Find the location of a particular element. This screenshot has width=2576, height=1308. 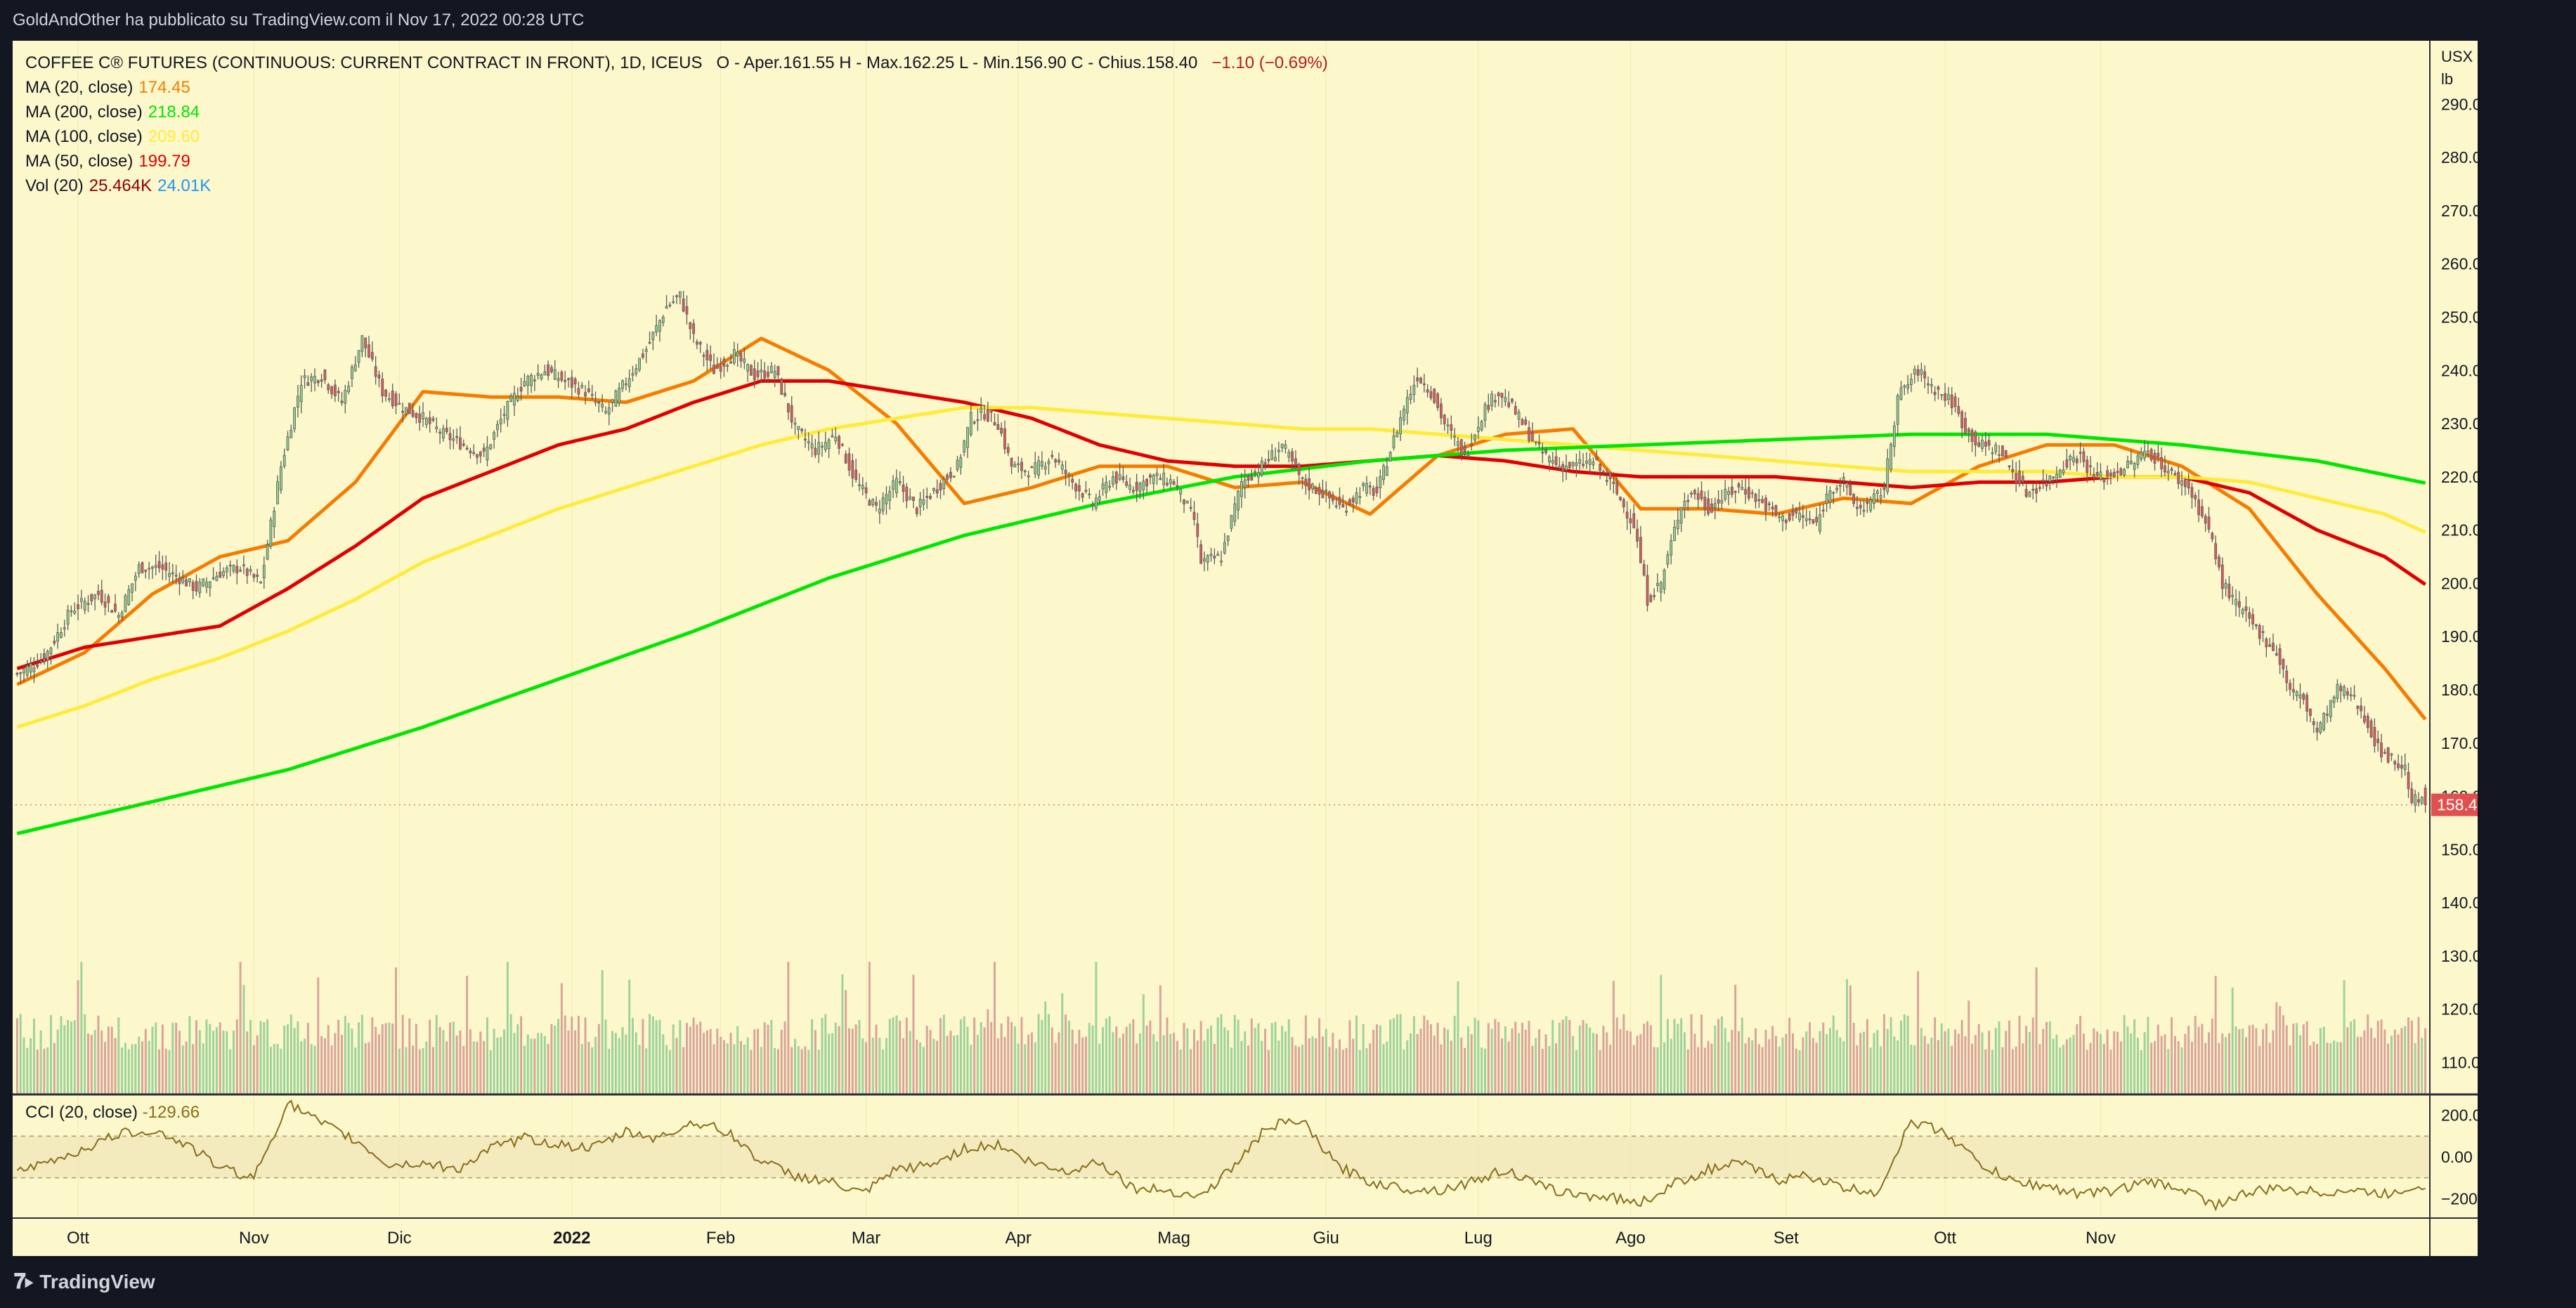

volume-legend: Vol (20) 25.464K 24.01K is located at coordinates (676, 186).